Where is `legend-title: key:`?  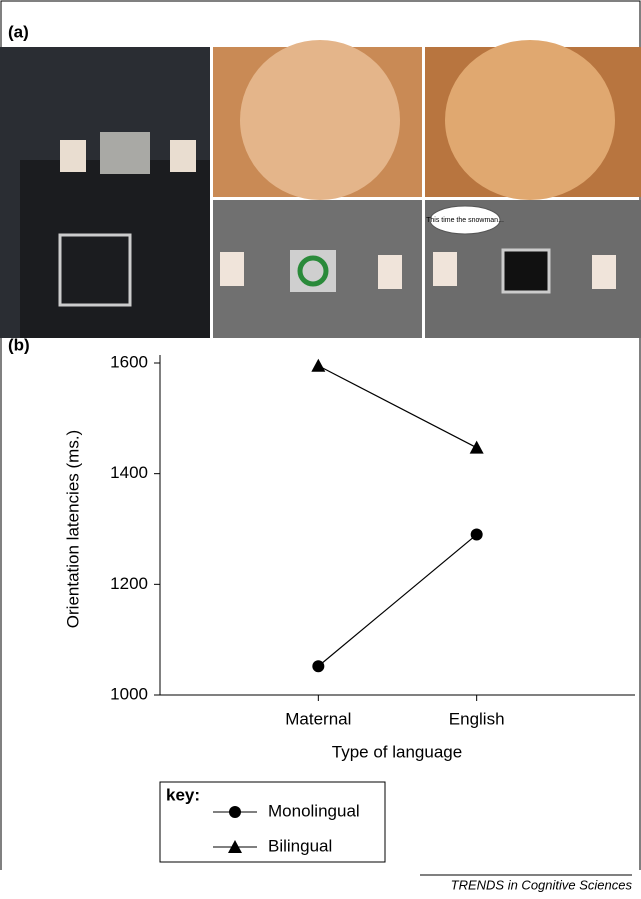
legend-title: key: is located at coordinates (183, 794).